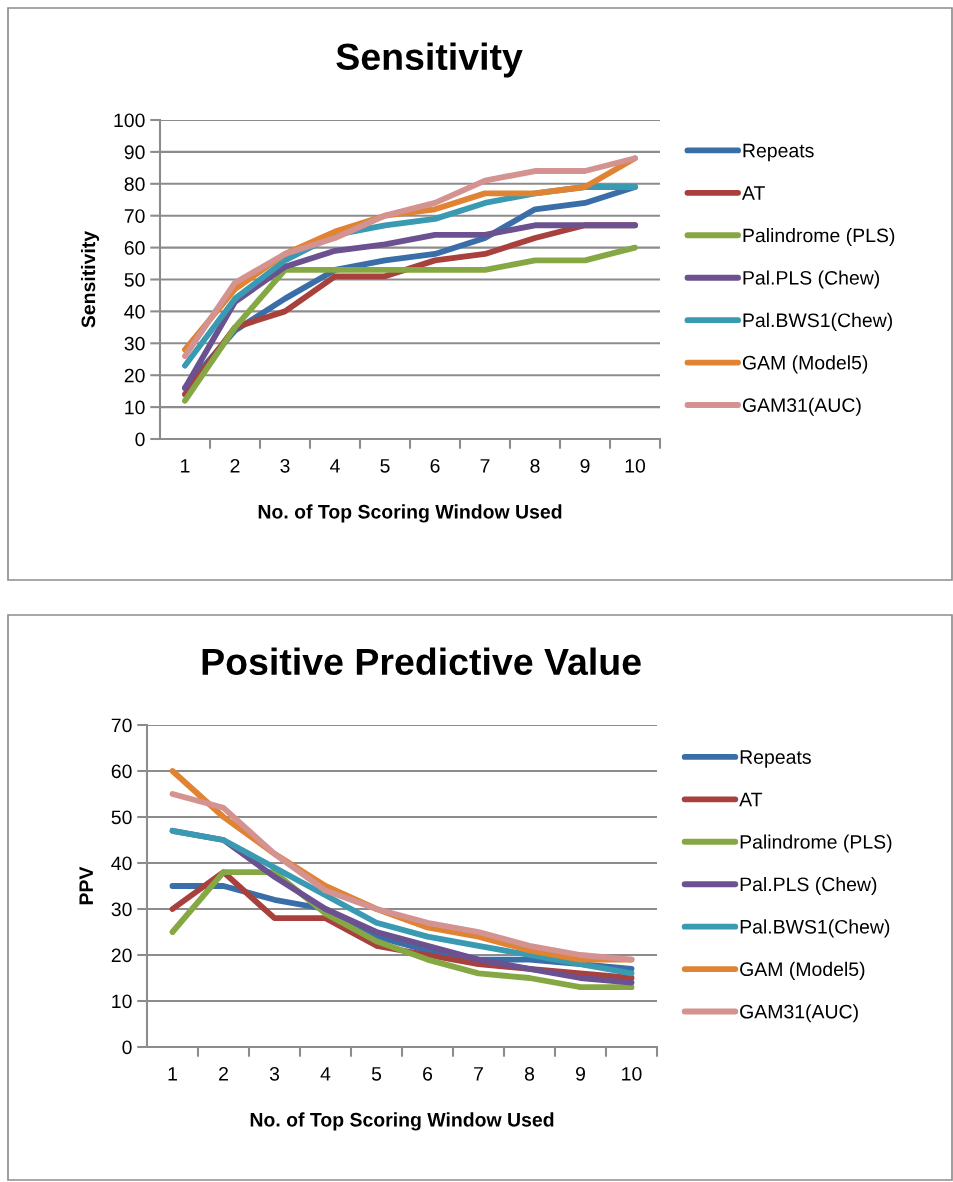  I want to click on chart-title: Positive Predictive Value, so click(421, 661).